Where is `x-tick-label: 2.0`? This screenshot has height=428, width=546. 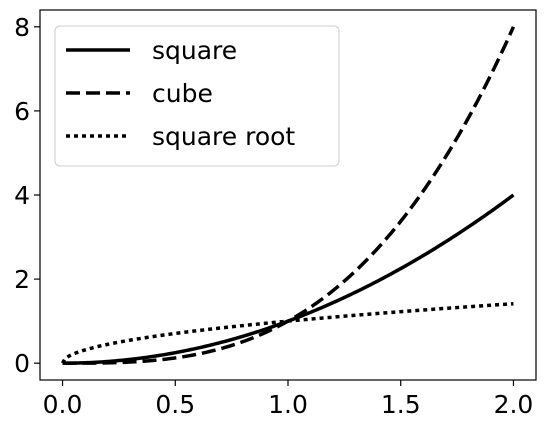
x-tick-label: 2.0 is located at coordinates (514, 404).